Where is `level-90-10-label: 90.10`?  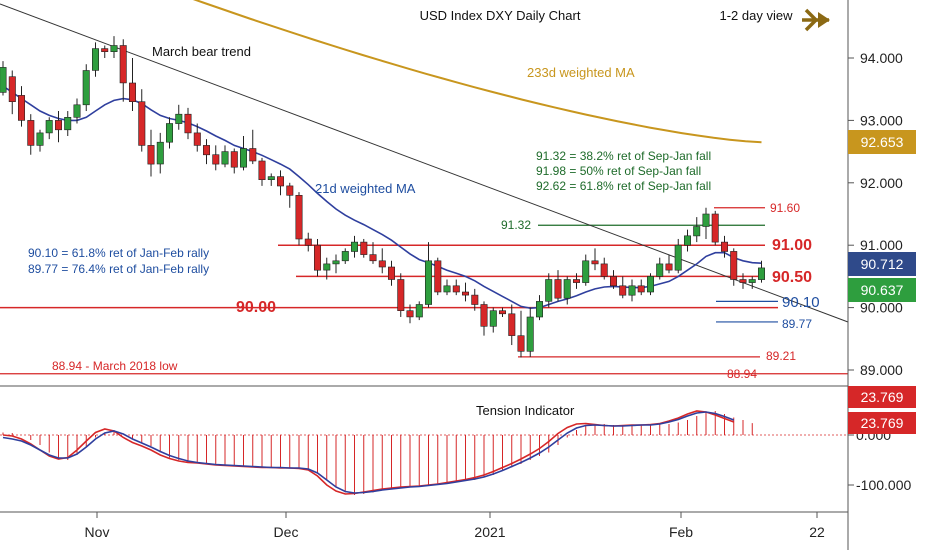 level-90-10-label: 90.10 is located at coordinates (801, 302).